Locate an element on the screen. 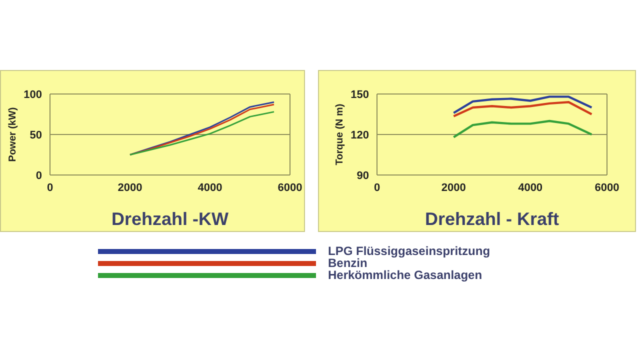 The image size is (640, 337). y-axis-title: Power (kW) is located at coordinates (13, 134).